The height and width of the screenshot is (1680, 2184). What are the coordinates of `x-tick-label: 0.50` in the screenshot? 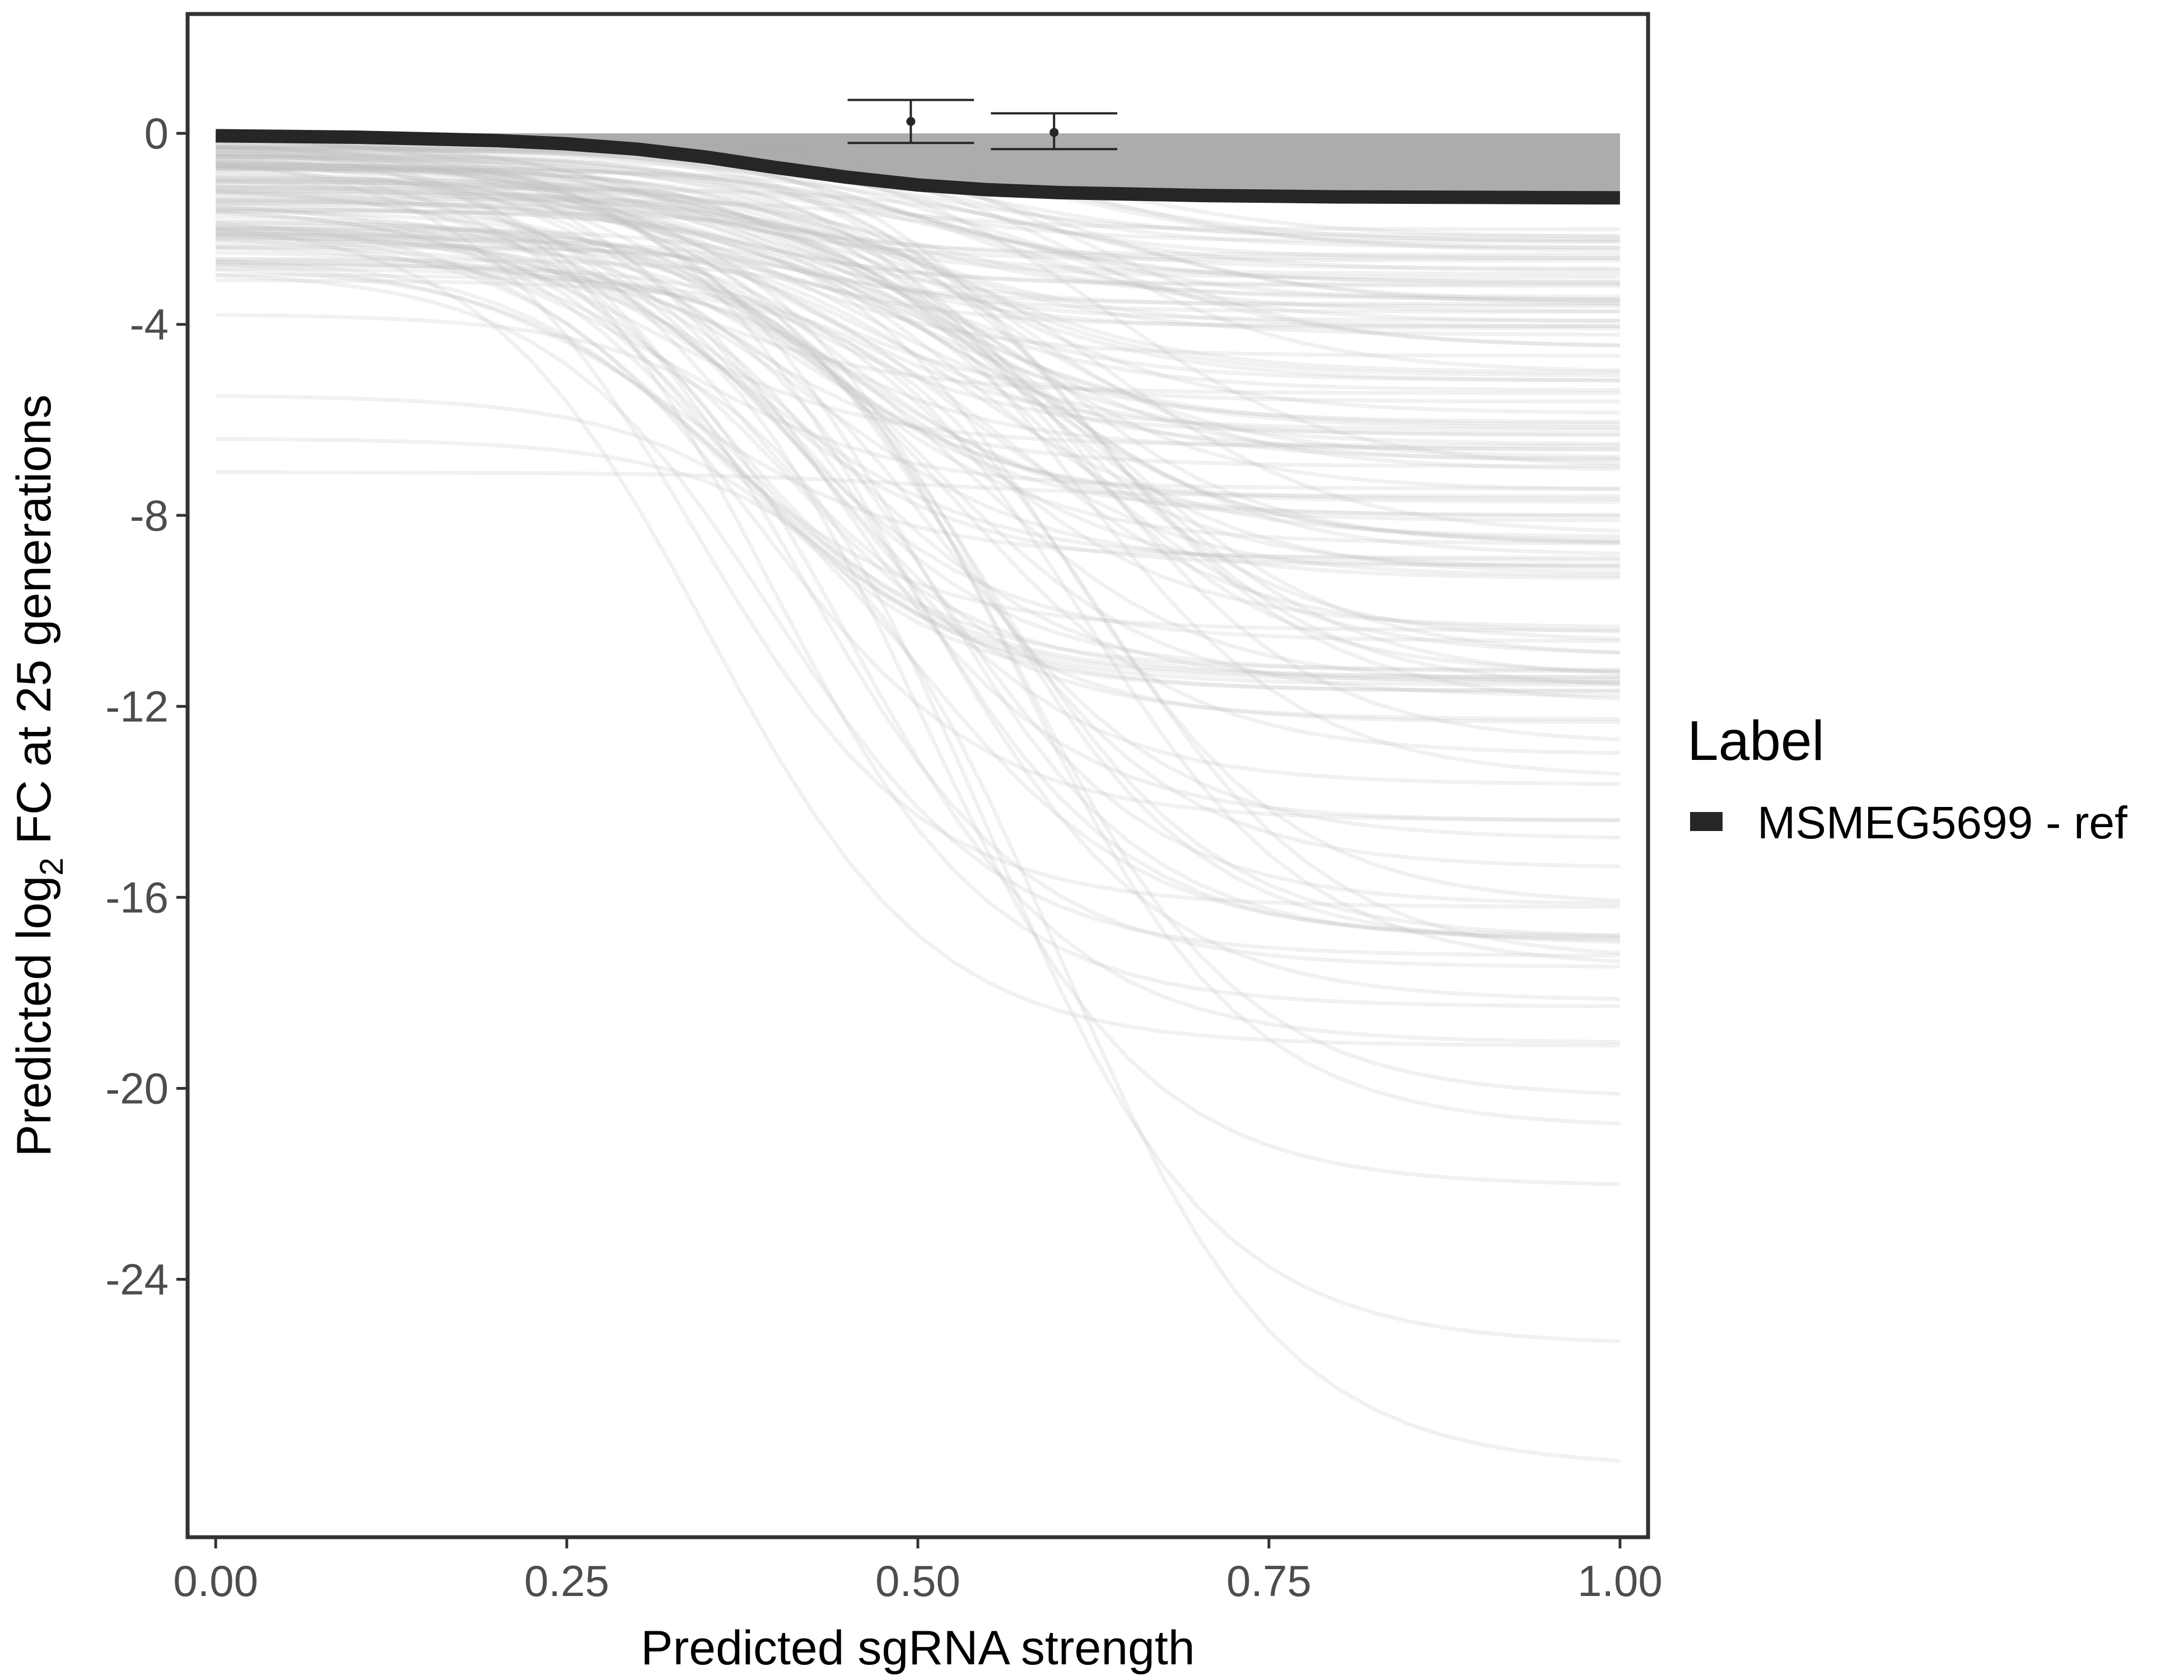 It's located at (918, 1581).